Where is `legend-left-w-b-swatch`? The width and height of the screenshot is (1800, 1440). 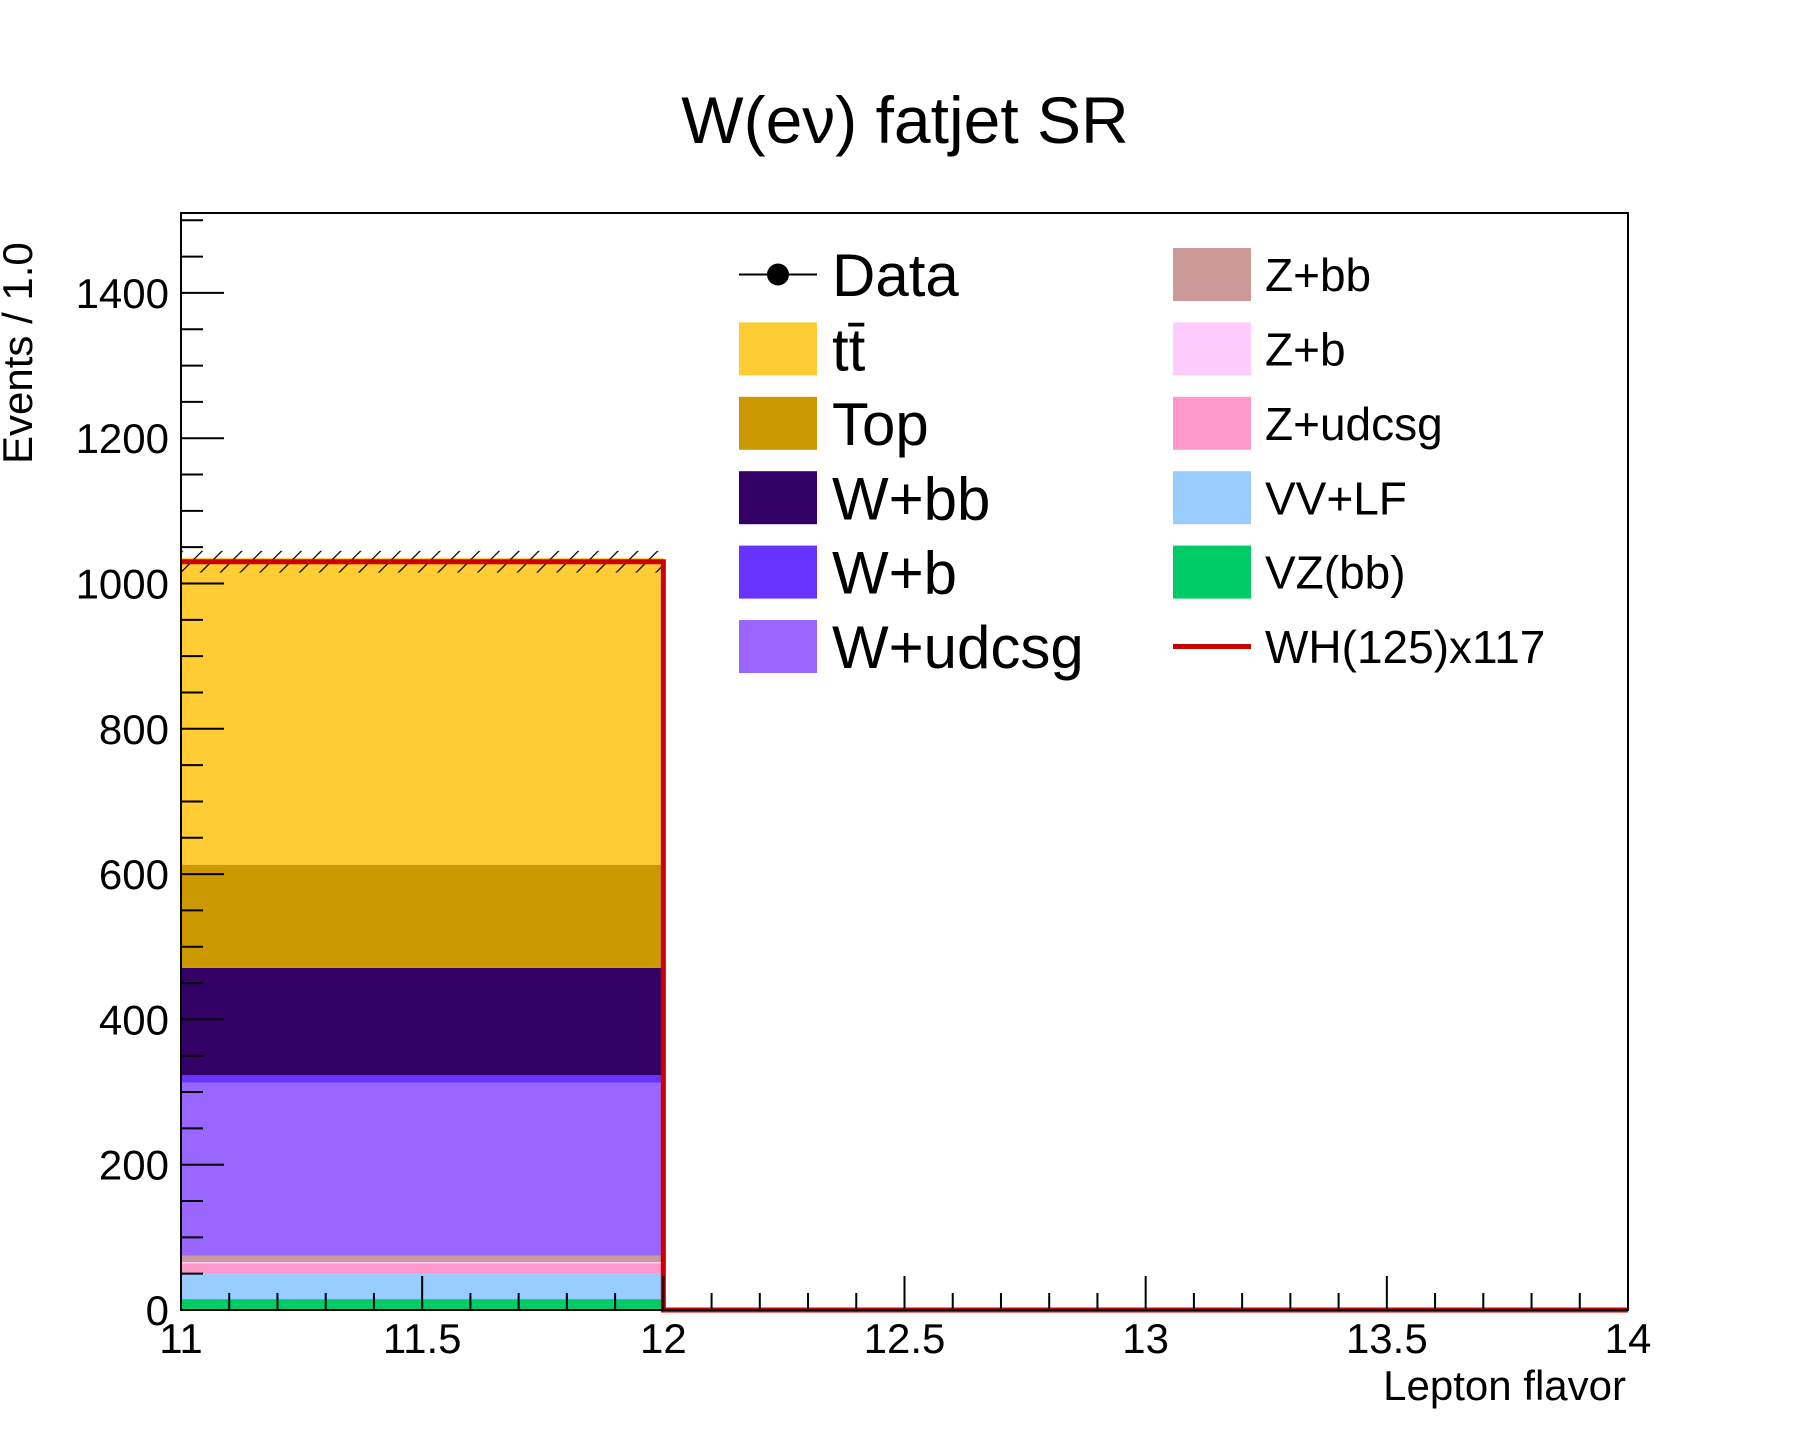 legend-left-w-b-swatch is located at coordinates (778, 572).